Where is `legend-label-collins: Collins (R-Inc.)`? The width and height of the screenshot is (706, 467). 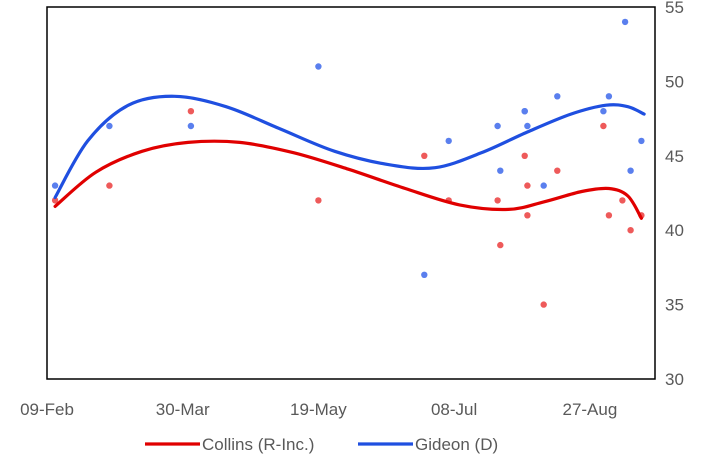 legend-label-collins: Collins (R-Inc.) is located at coordinates (258, 444).